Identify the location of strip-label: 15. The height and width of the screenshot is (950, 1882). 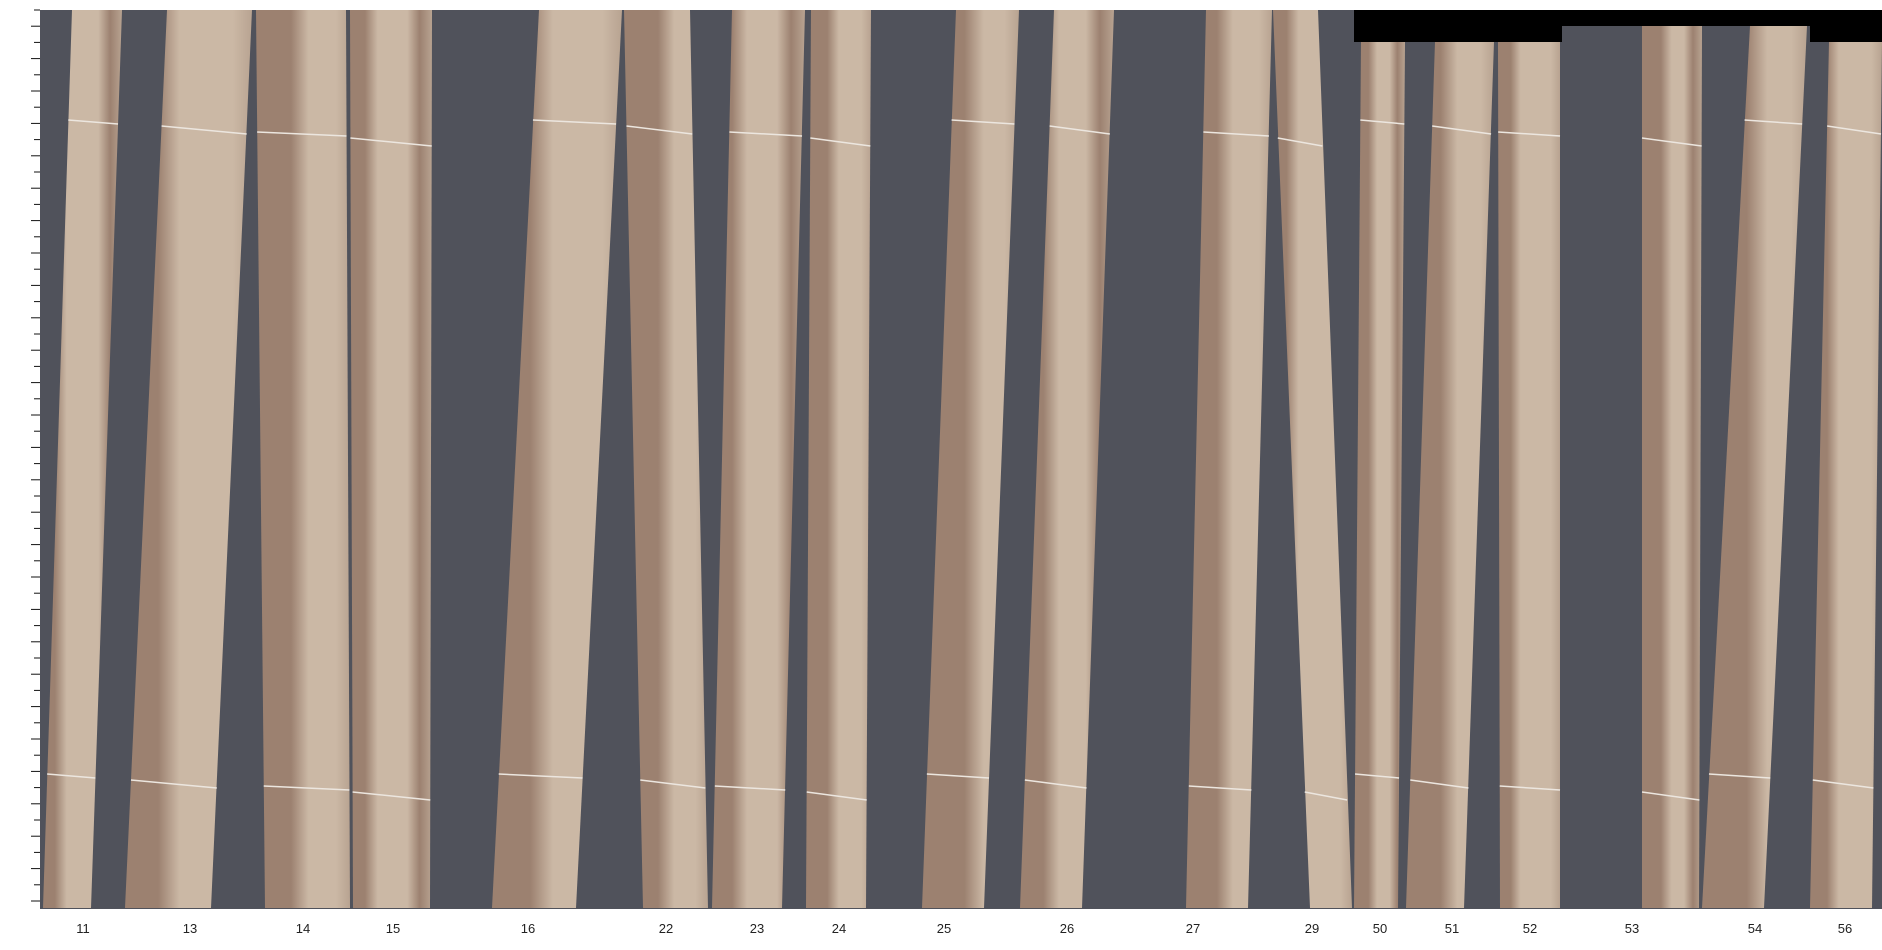
(393, 928).